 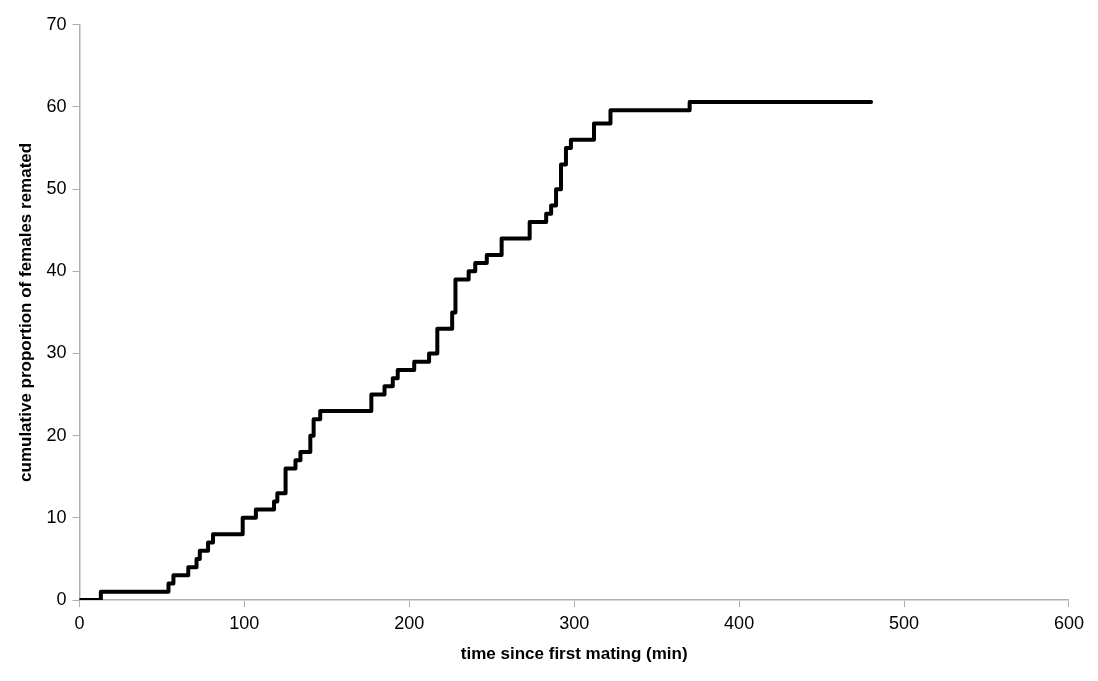 I want to click on x-tick-label: 300, so click(x=574, y=622).